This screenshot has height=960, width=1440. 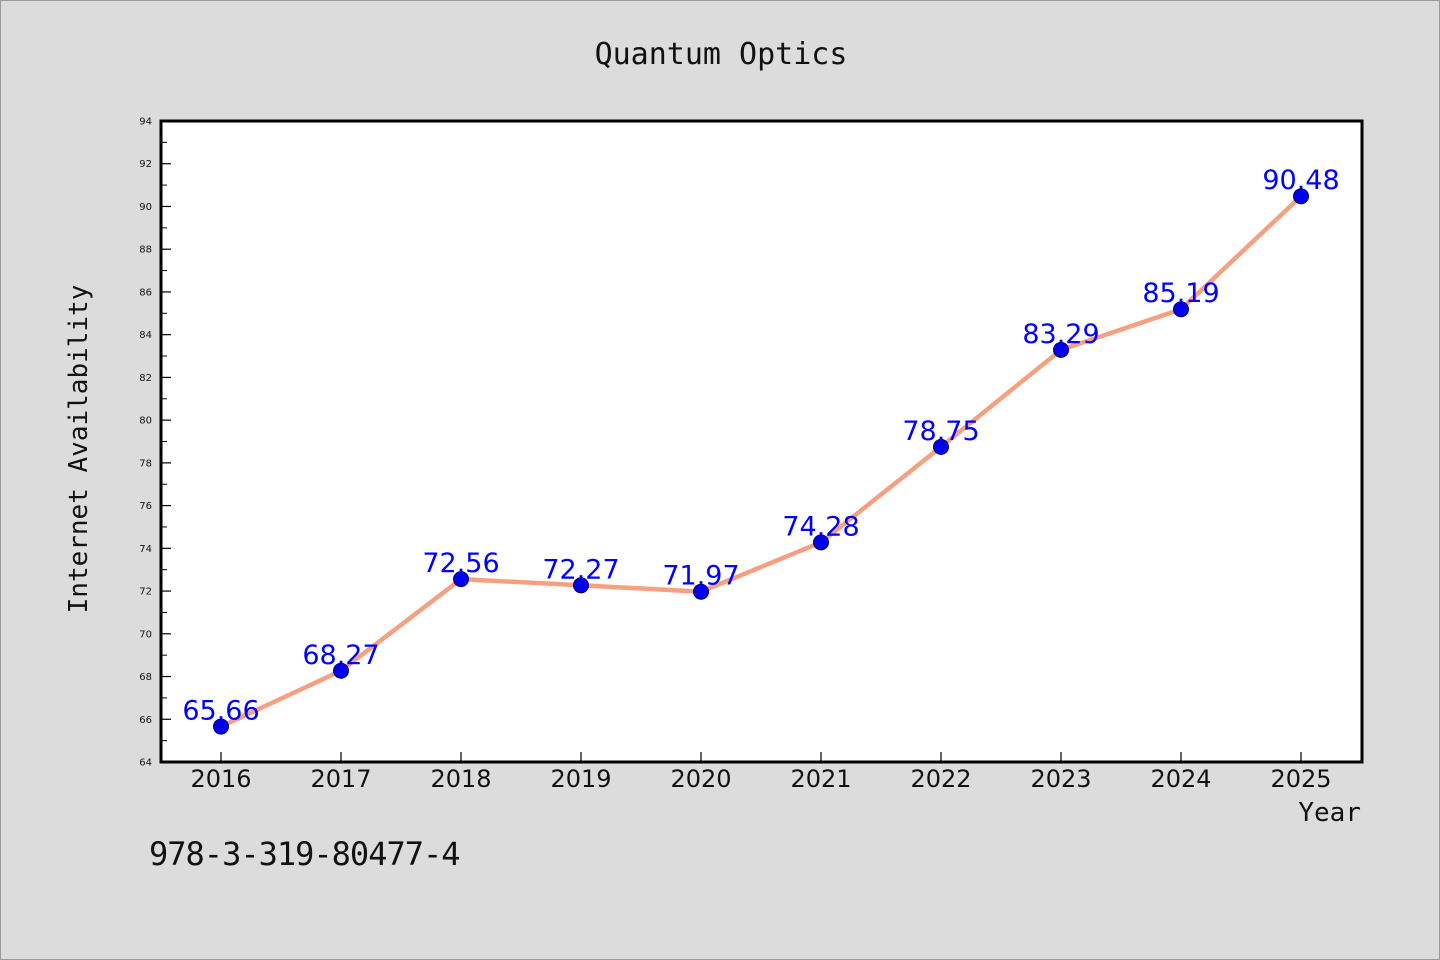 What do you see at coordinates (340, 655) in the screenshot?
I see `data-label: 68.27` at bounding box center [340, 655].